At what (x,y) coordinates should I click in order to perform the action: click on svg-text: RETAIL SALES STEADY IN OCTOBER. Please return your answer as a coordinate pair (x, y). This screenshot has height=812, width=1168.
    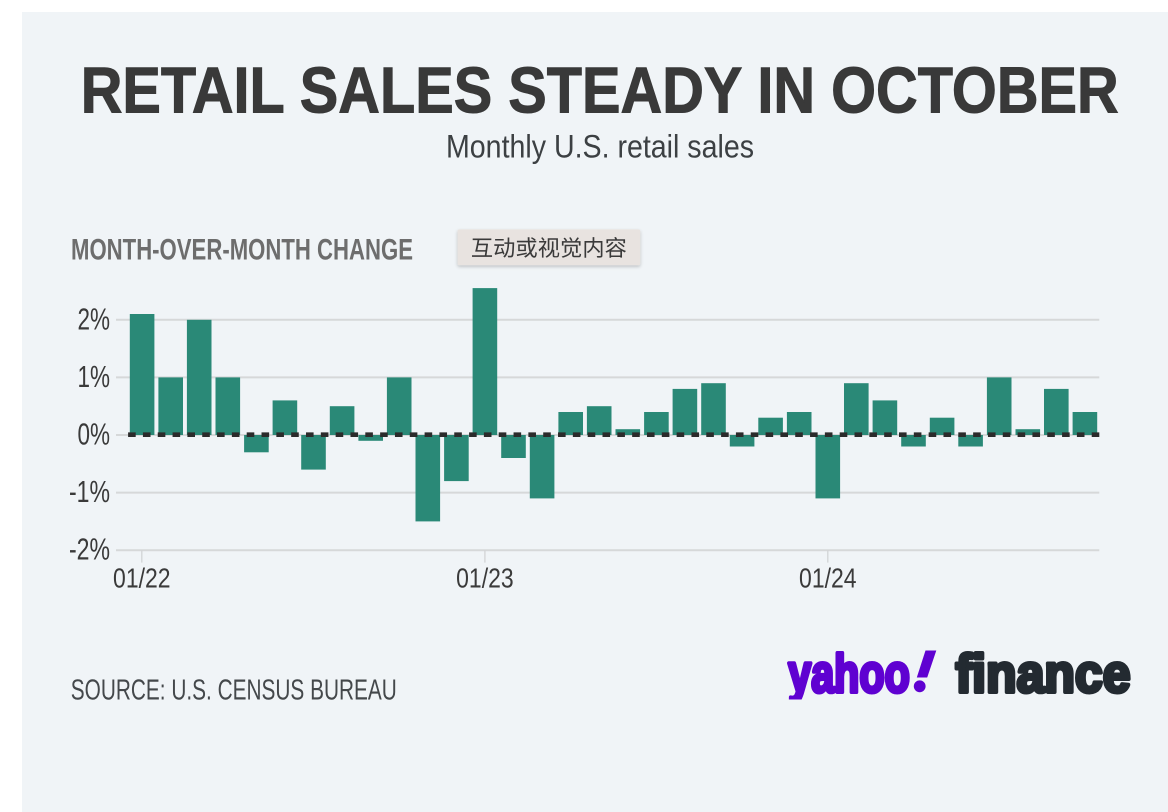
    Looking at the image, I should click on (600, 90).